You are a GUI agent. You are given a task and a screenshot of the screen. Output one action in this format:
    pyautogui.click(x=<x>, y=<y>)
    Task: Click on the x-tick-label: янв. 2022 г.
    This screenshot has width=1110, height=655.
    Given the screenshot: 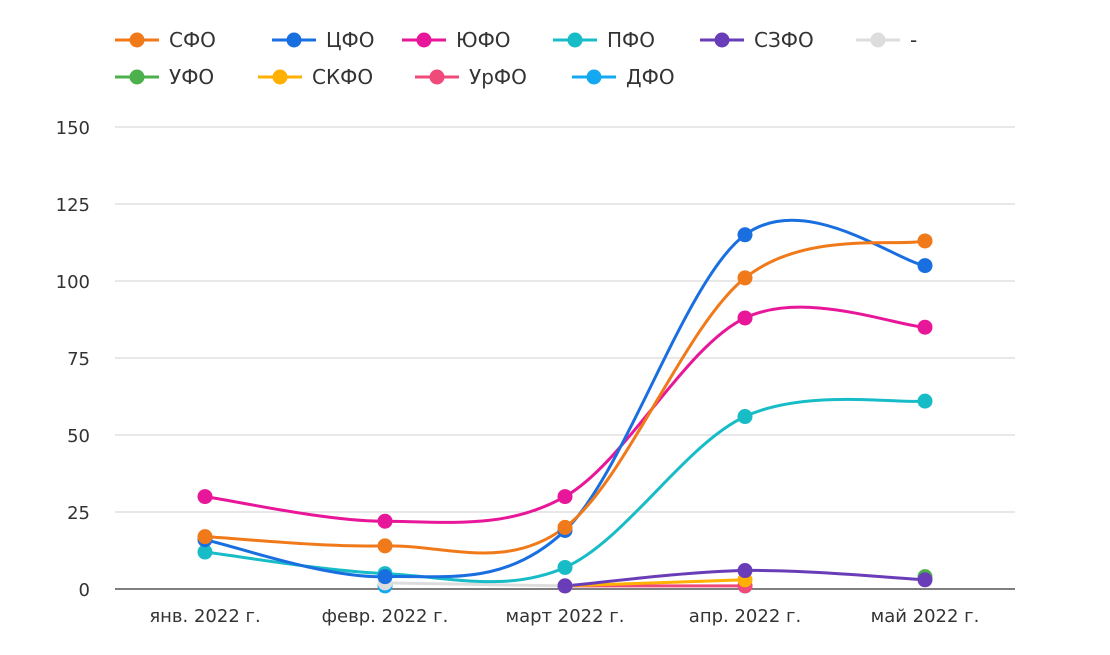 What is the action you would take?
    pyautogui.click(x=204, y=616)
    